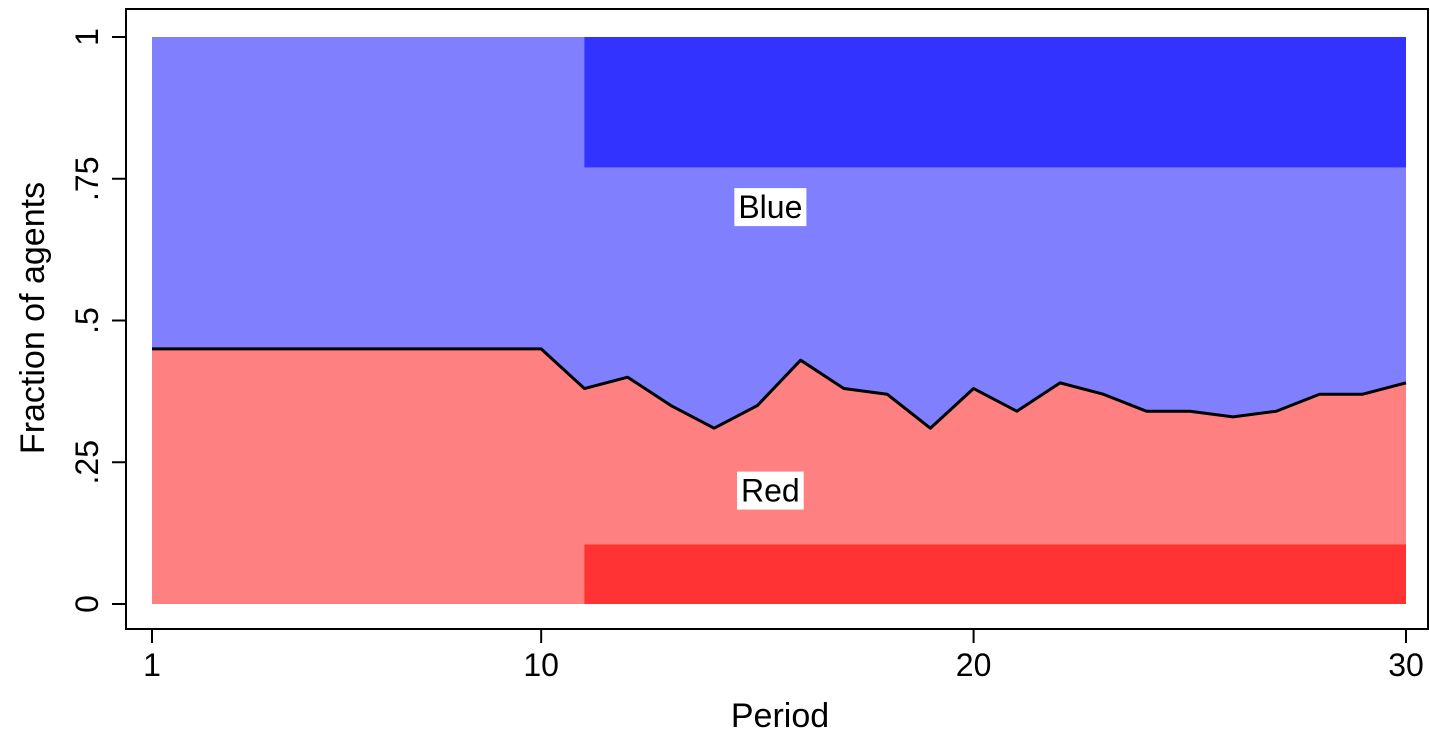 The image size is (1430, 734). I want to click on area-label-text: Red, so click(770, 491).